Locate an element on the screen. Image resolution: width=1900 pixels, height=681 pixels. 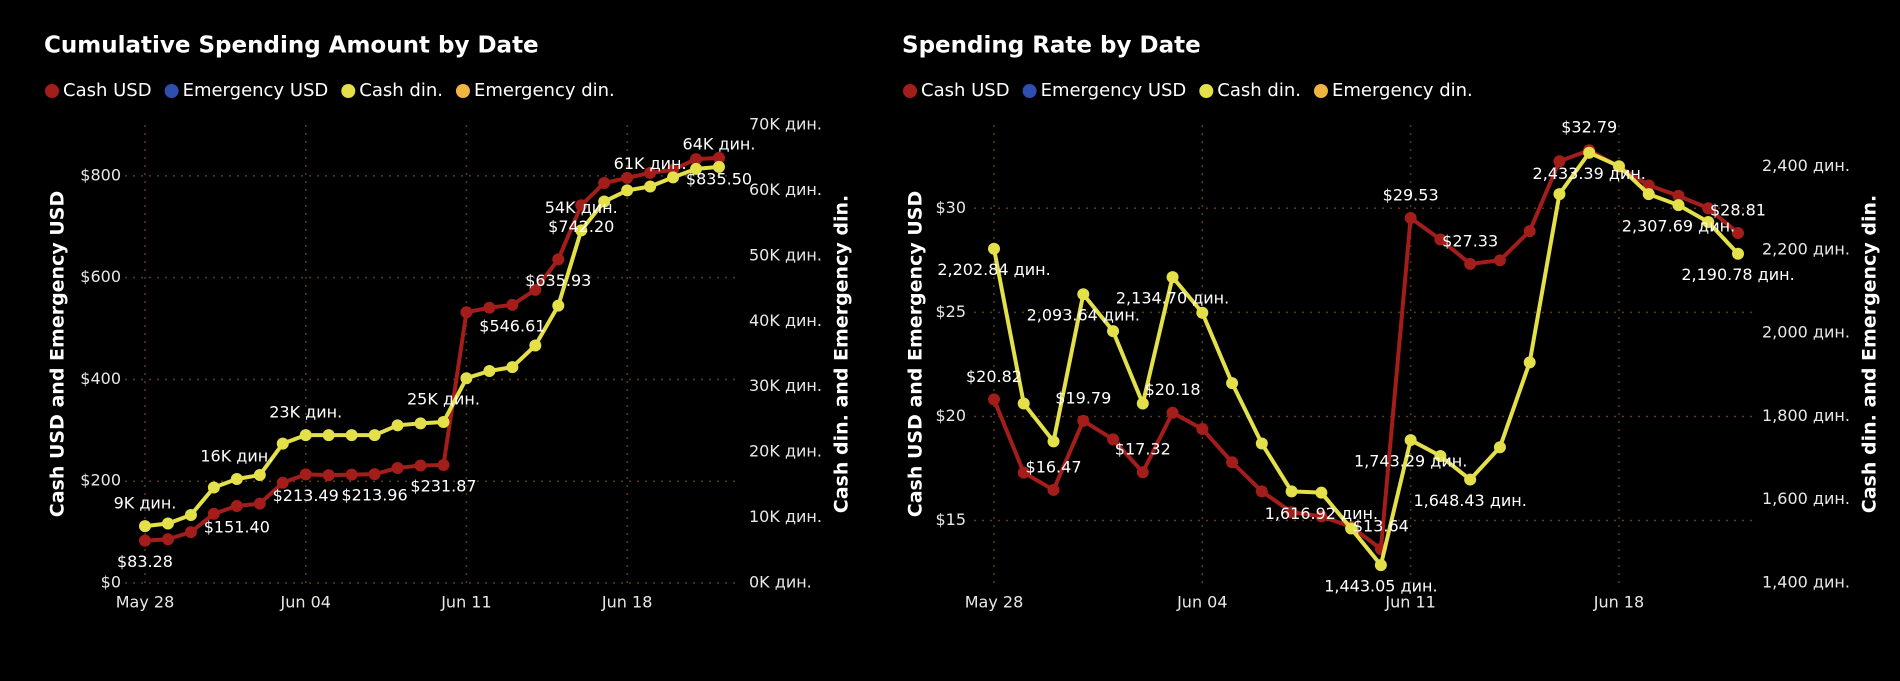
y-tick-label: $25 is located at coordinates (950, 311).